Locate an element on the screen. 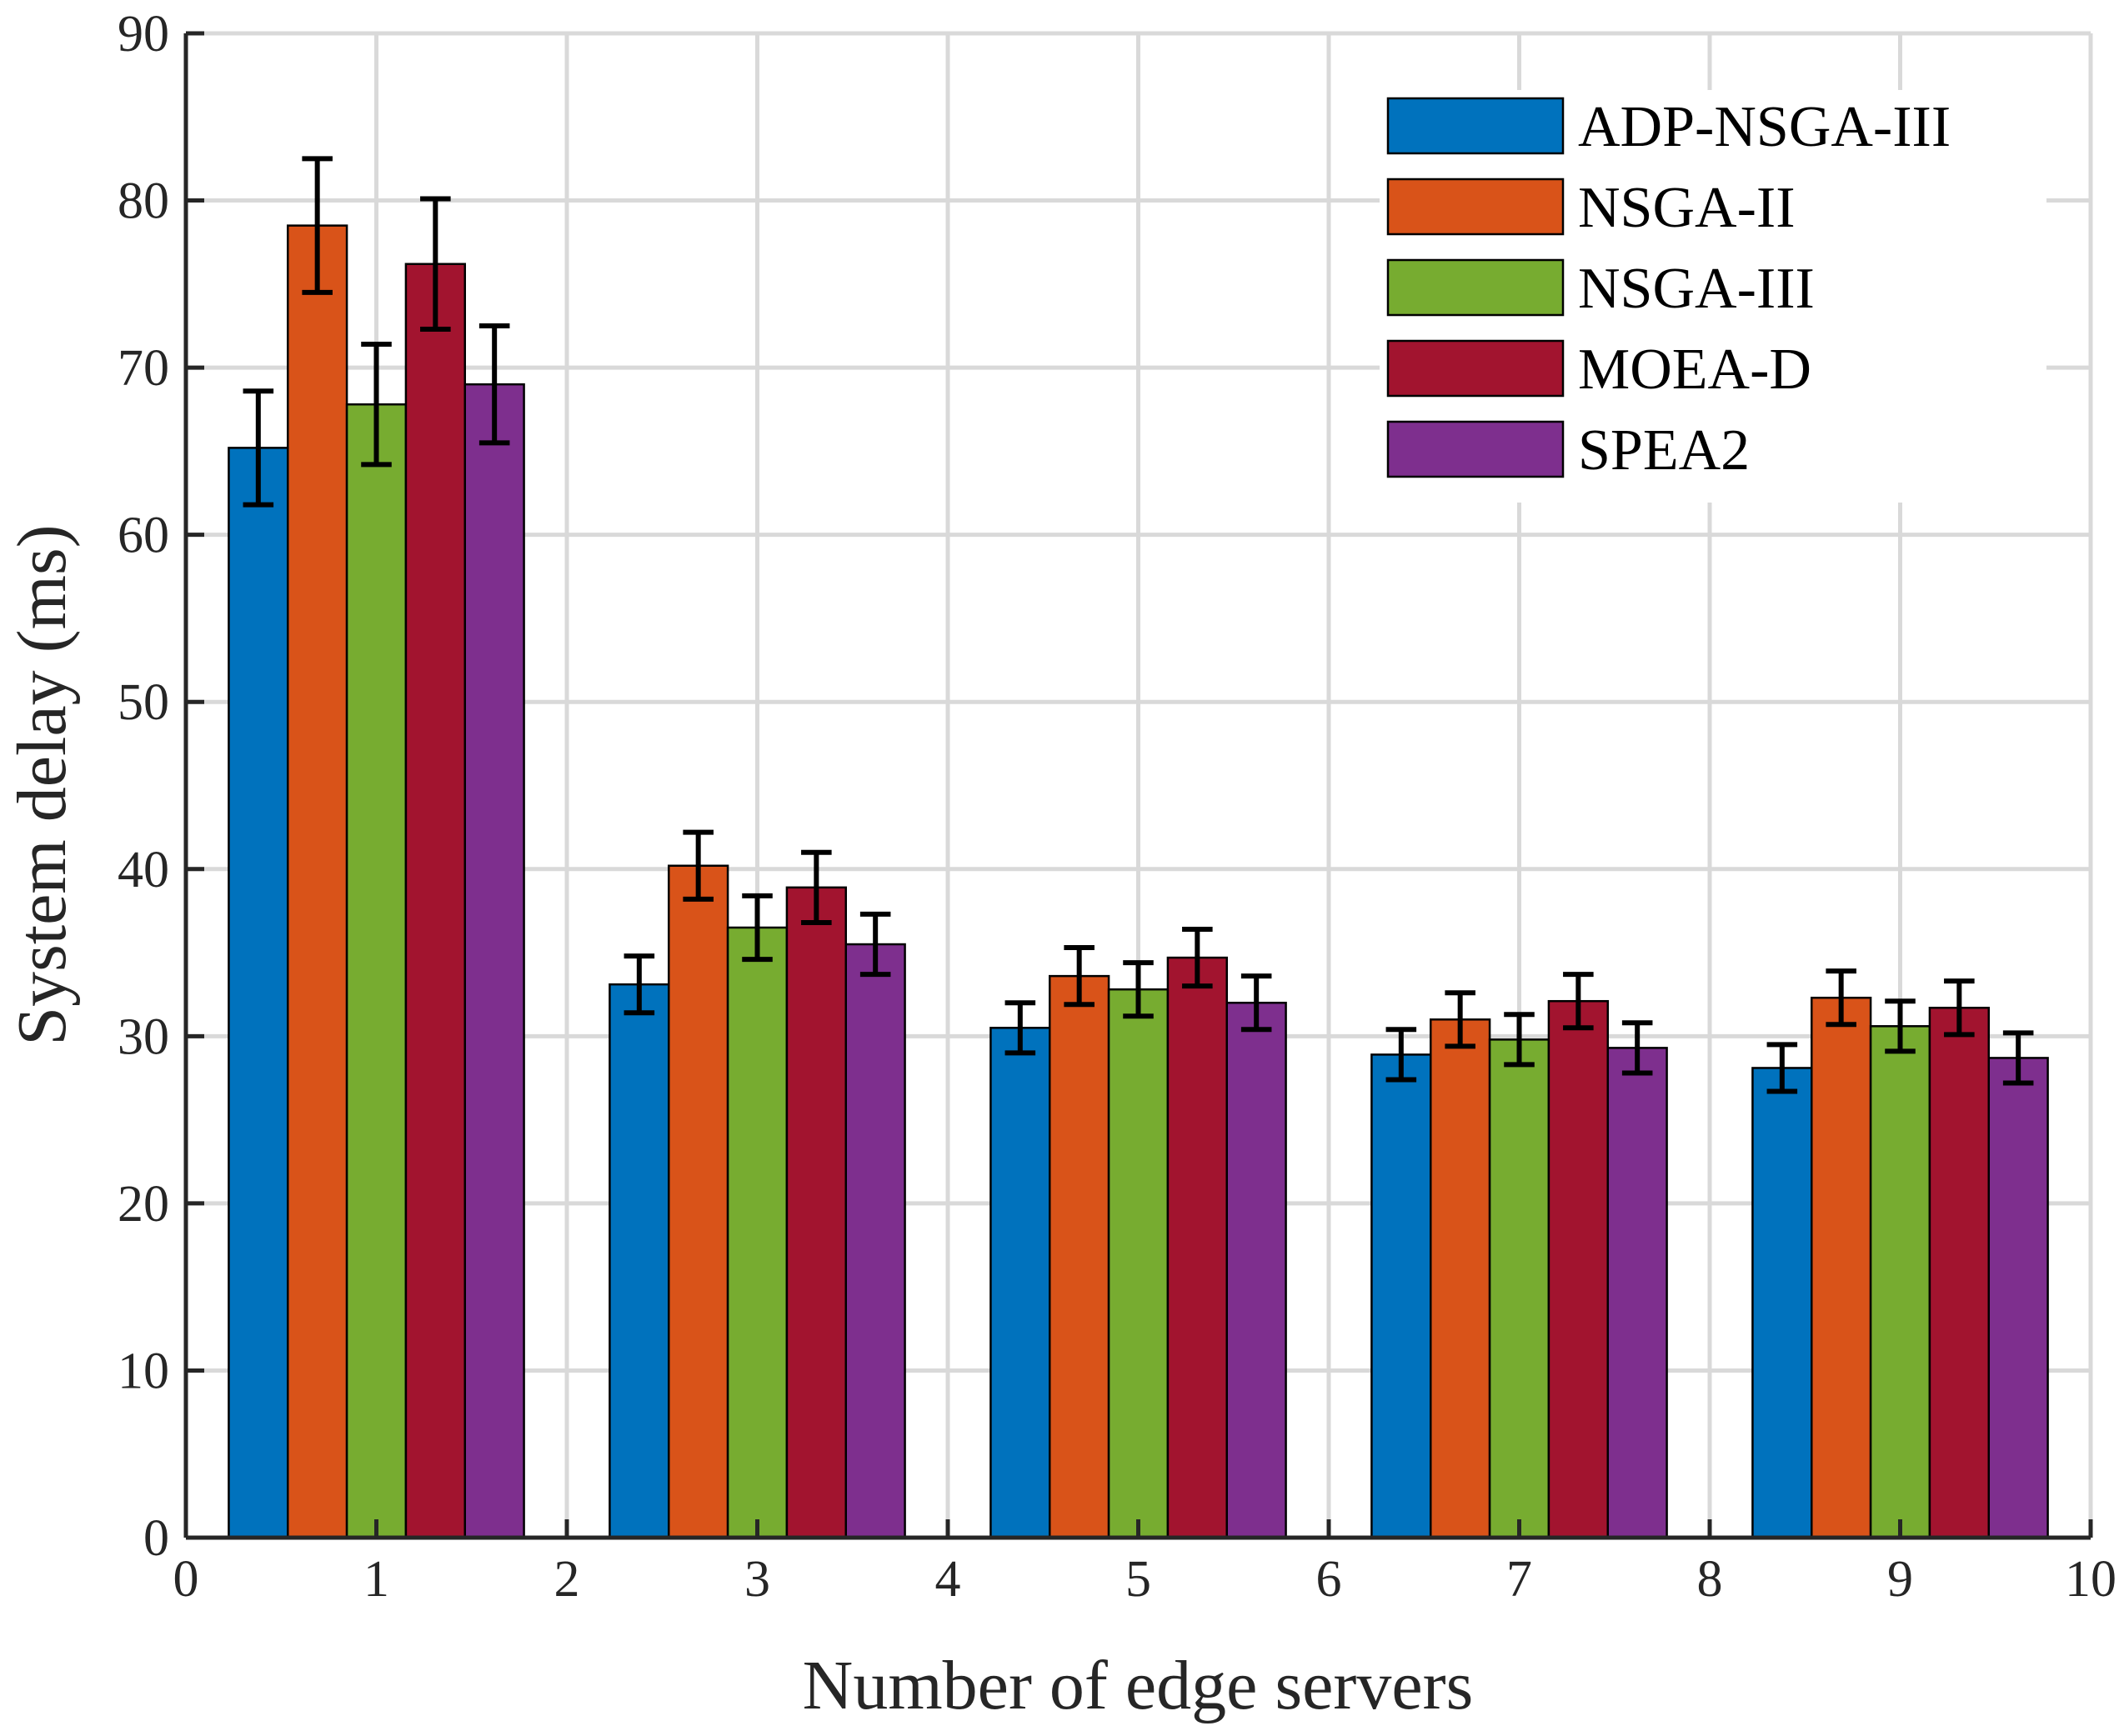  y-tick-label: 60 is located at coordinates (144, 536).